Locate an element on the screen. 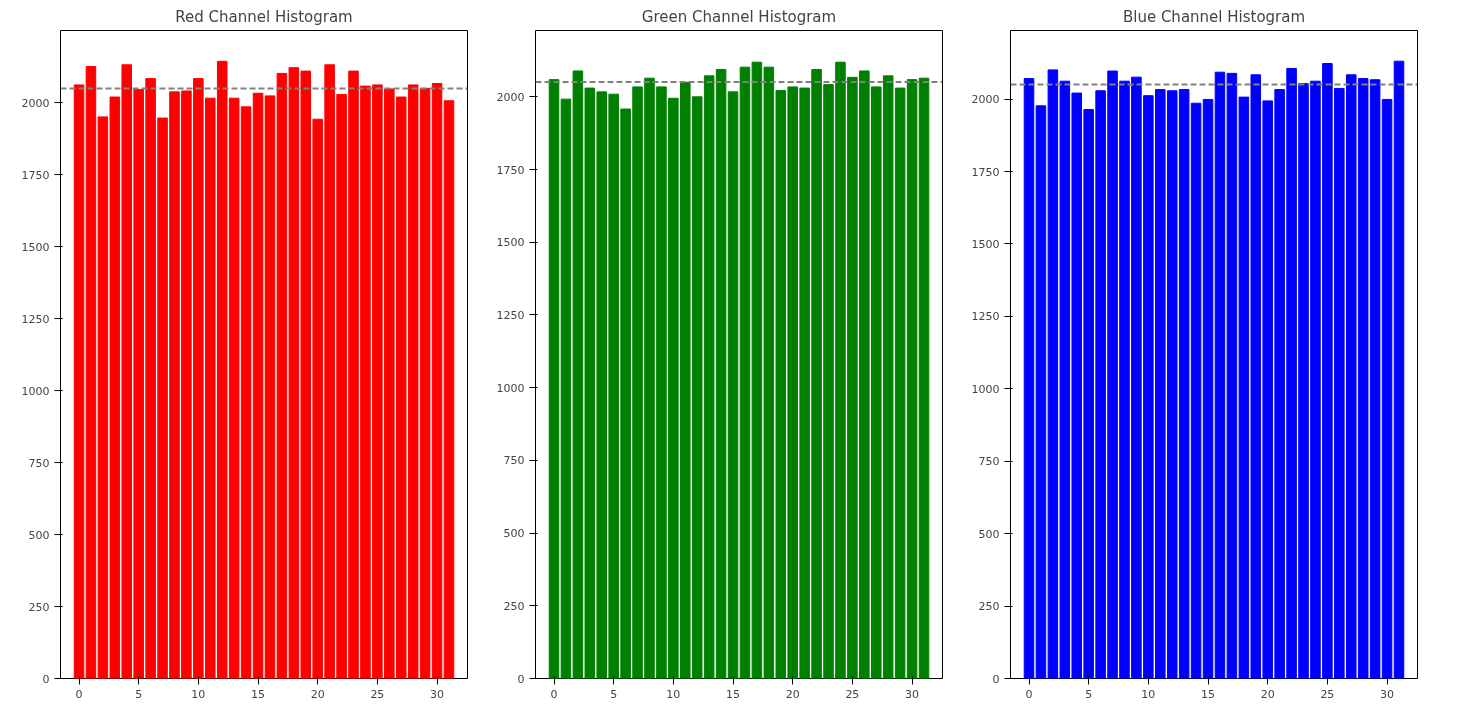  chart-title: Red Channel Histogram is located at coordinates (264, 16).